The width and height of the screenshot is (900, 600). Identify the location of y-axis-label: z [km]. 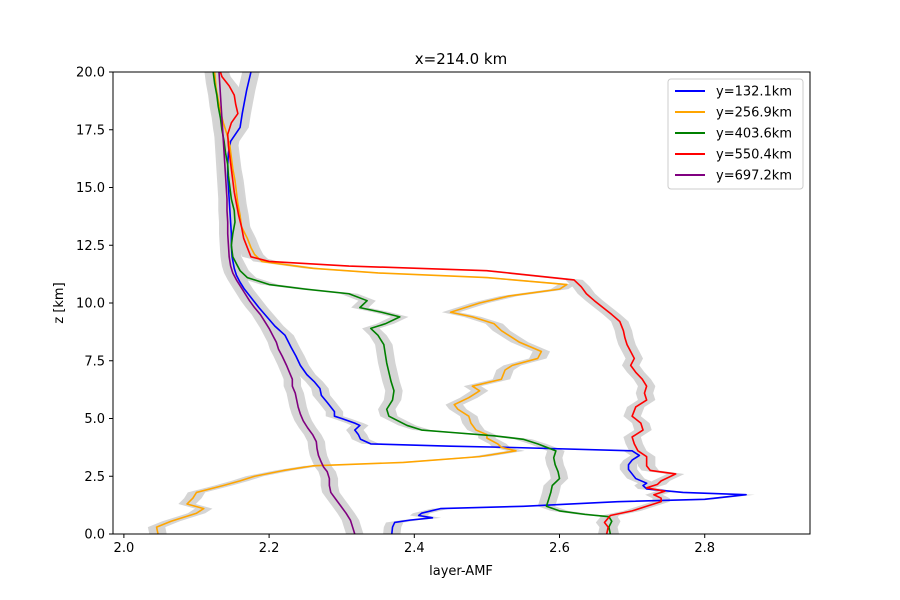
(59, 302).